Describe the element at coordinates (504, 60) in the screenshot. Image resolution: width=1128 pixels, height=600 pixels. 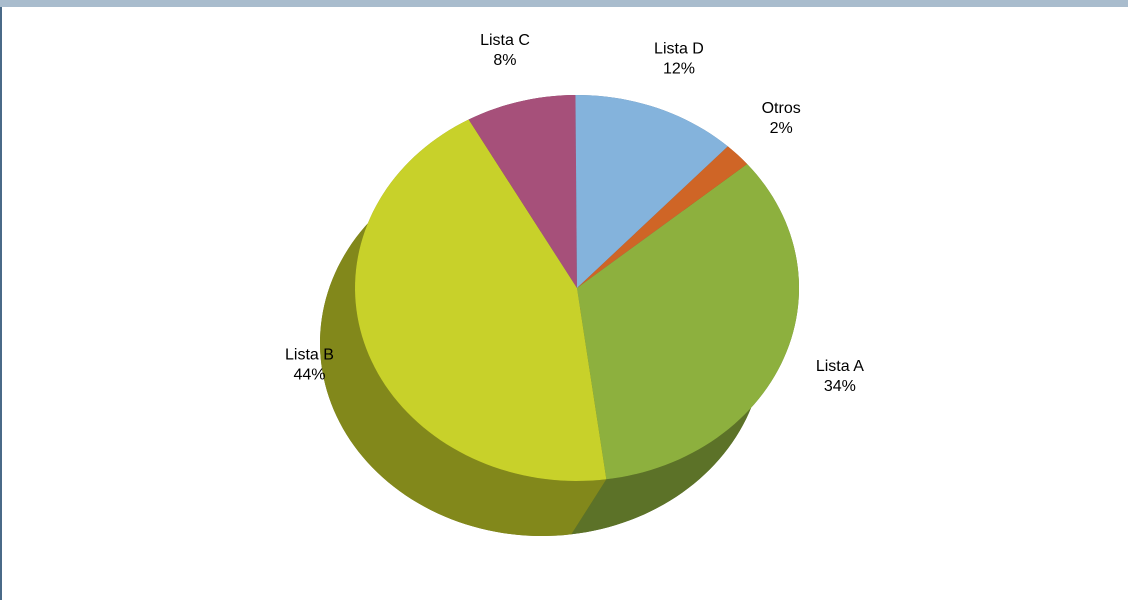
I see `slice-label-value: 8%` at that location.